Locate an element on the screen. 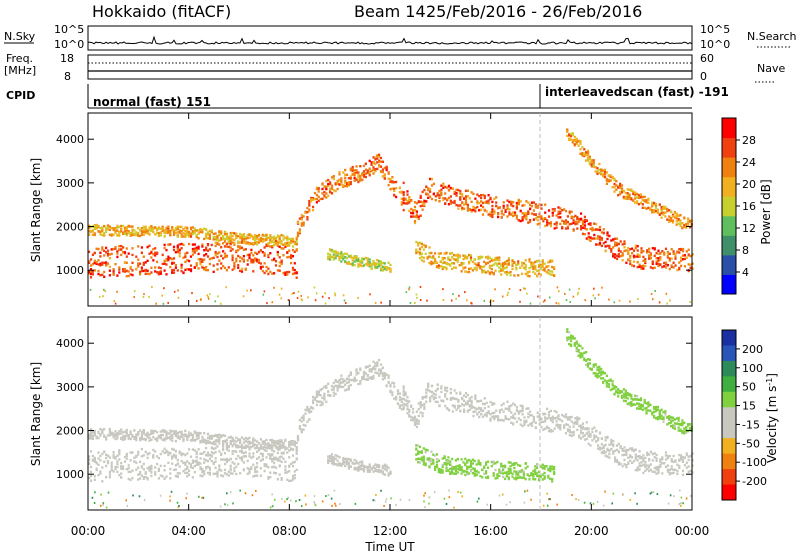  power-cell-2061 is located at coordinates (463, 263).